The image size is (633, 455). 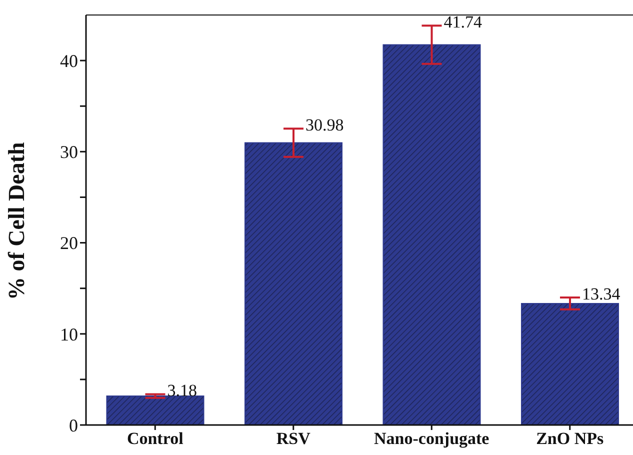 What do you see at coordinates (601, 294) in the screenshot?
I see `data-label: 13.34` at bounding box center [601, 294].